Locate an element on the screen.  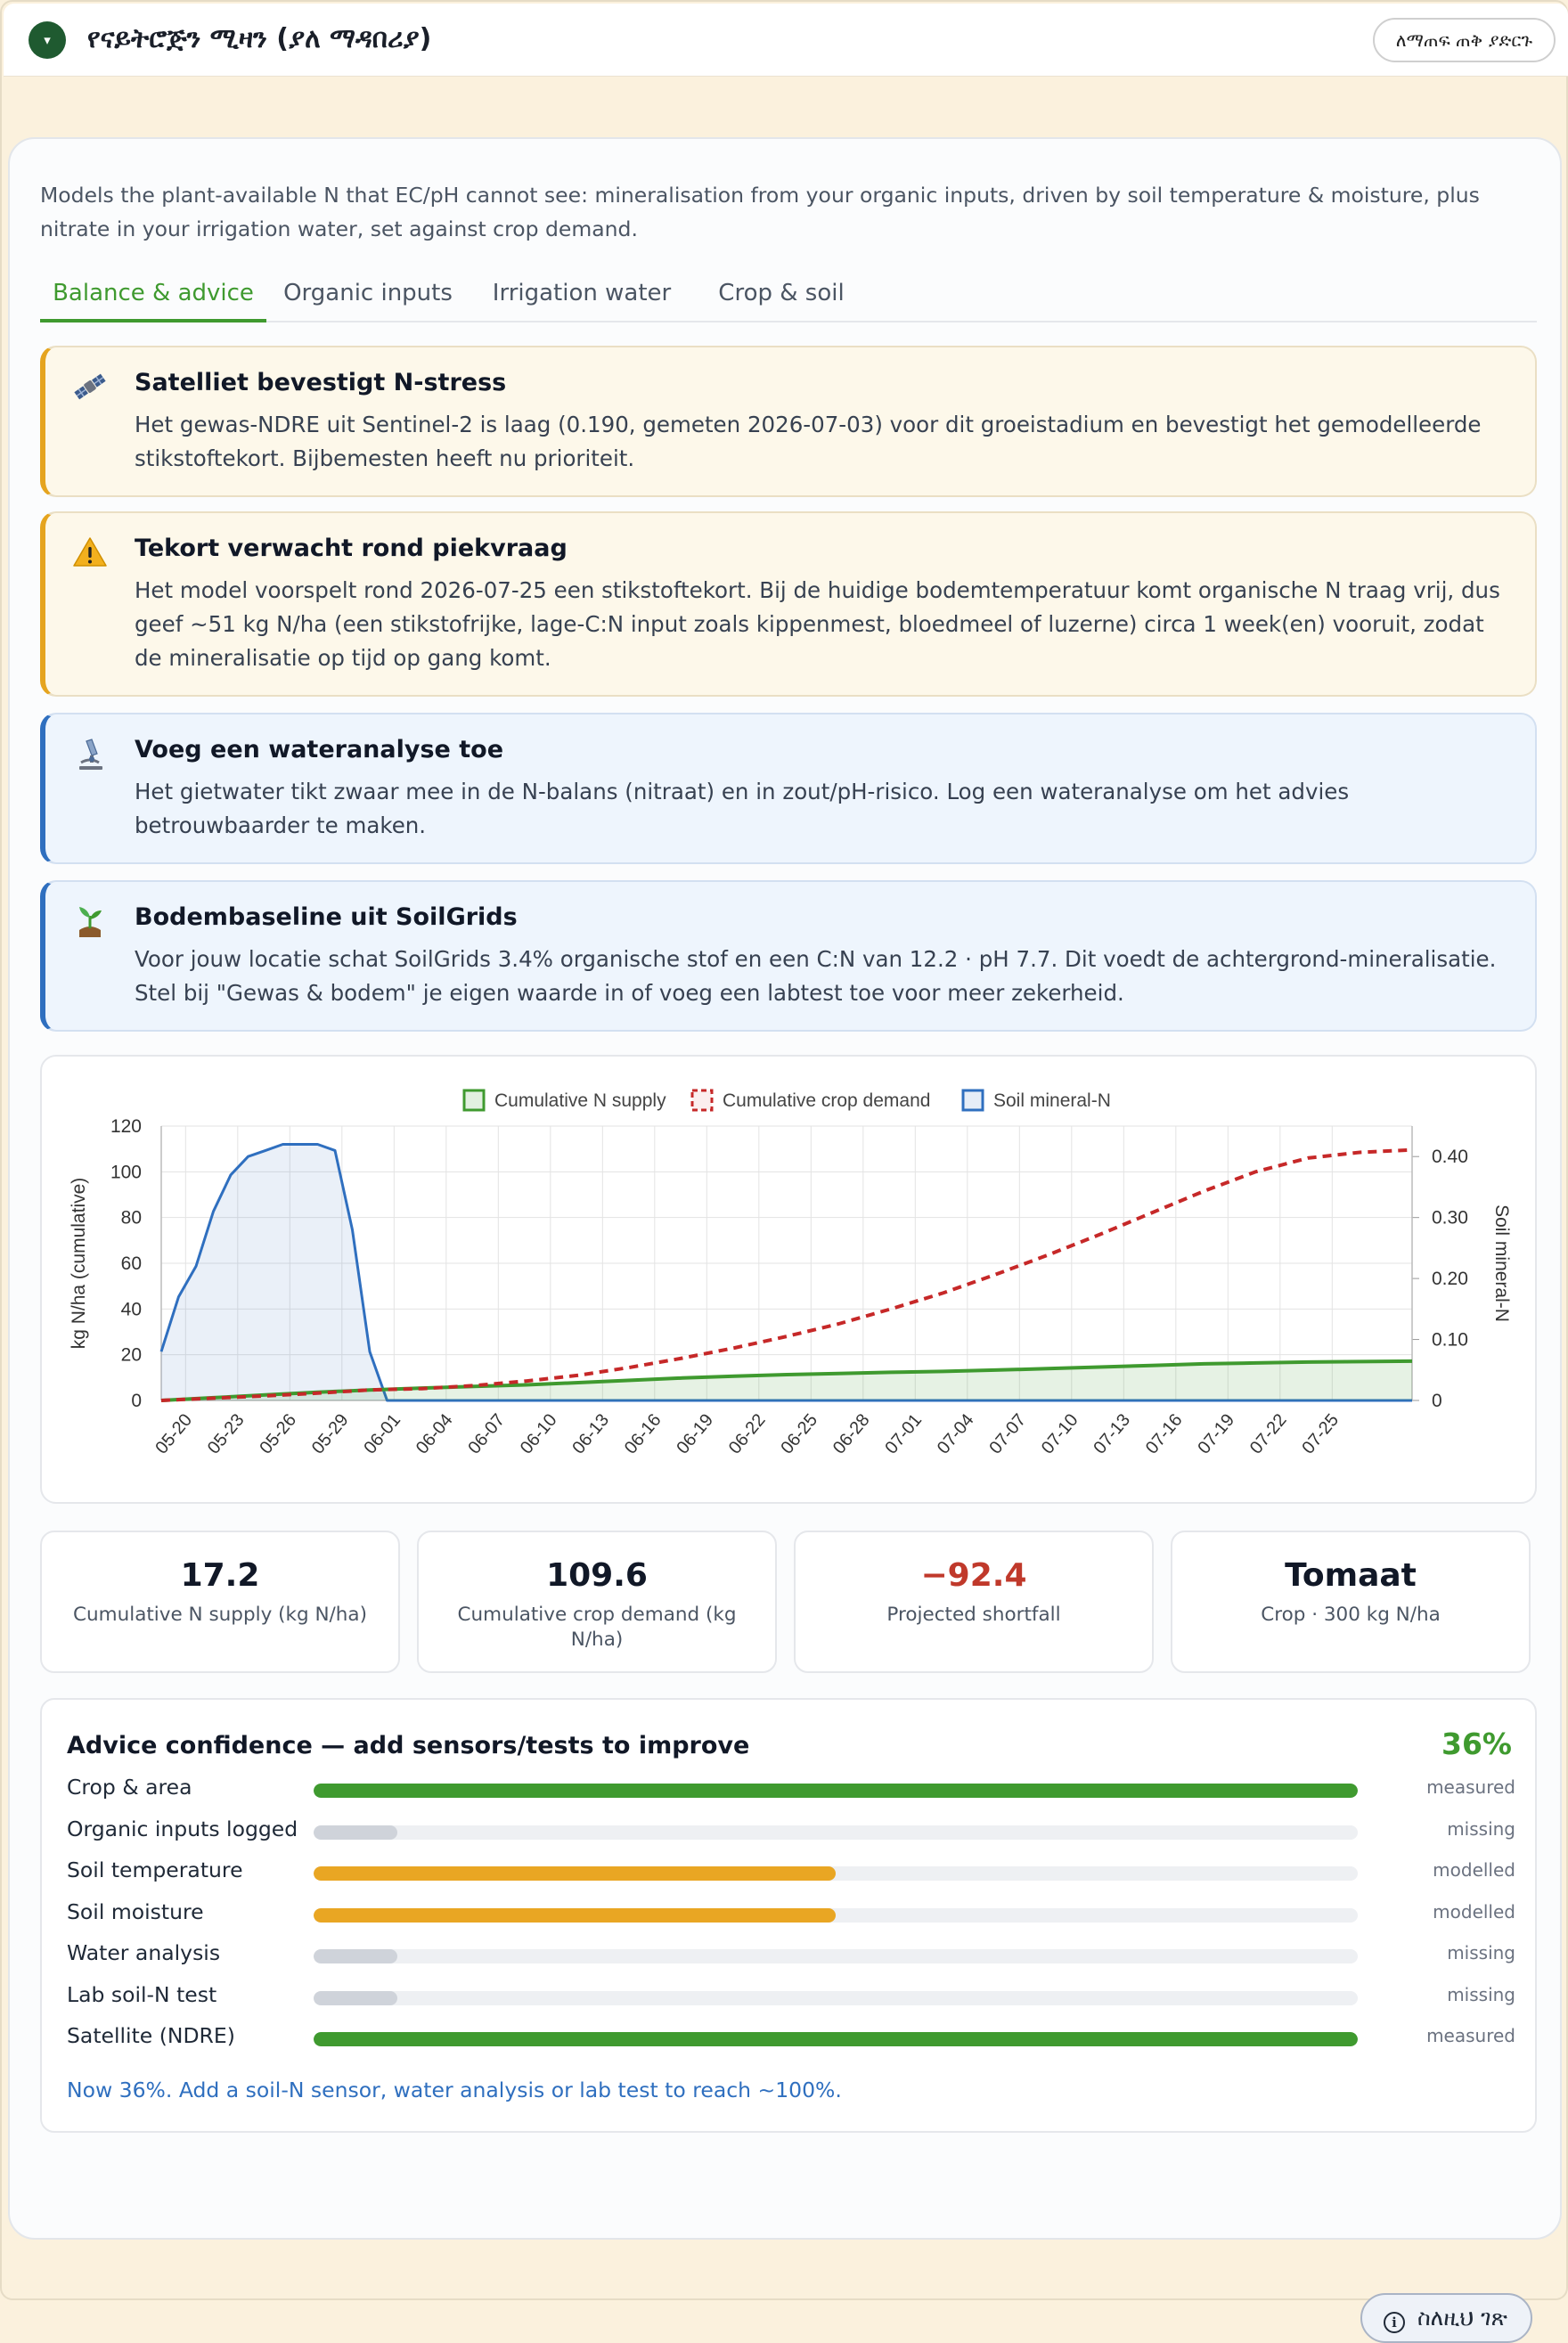
y-axis-title: kg N/ha (cumulative) is located at coordinates (79, 1264).